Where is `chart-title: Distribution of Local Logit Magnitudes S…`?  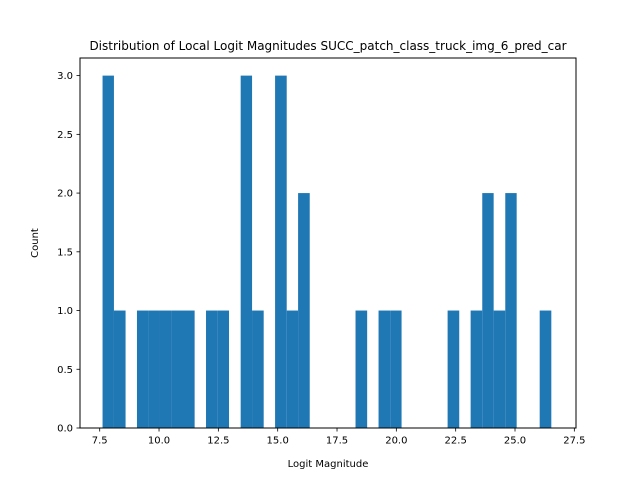 chart-title: Distribution of Local Logit Magnitudes S… is located at coordinates (327, 46).